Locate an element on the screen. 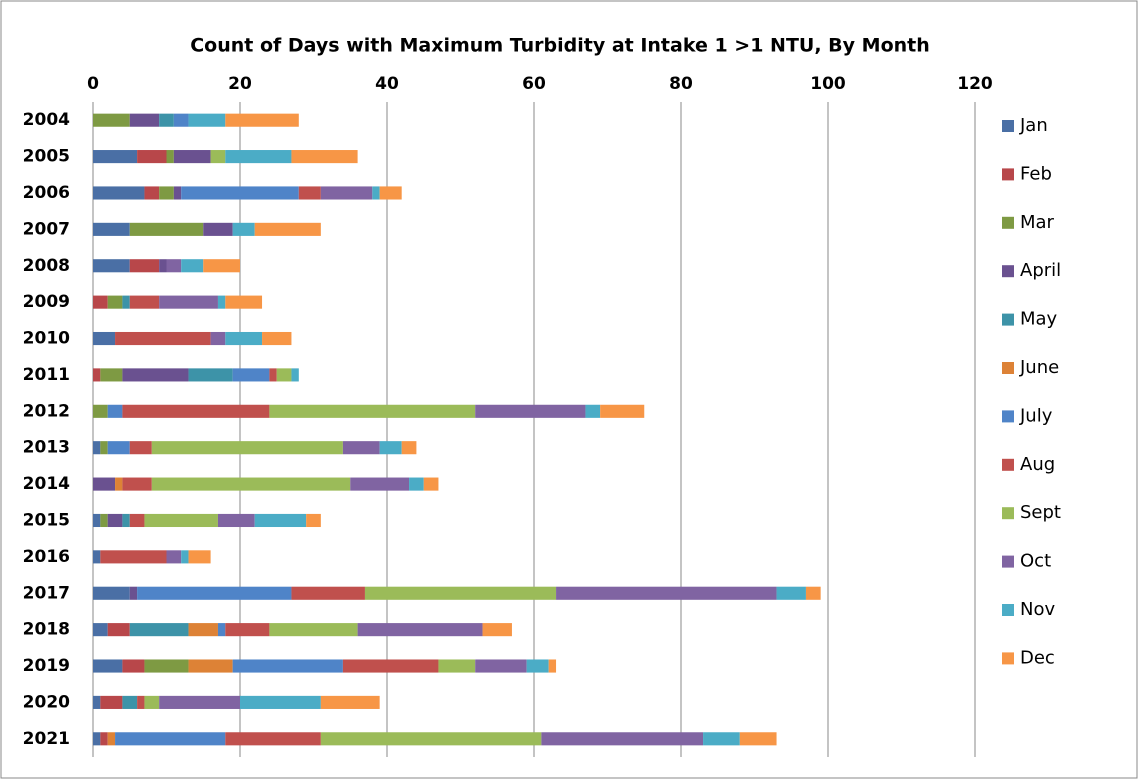 Image resolution: width=1138 pixels, height=779 pixels. x-tick-label: 40 is located at coordinates (387, 84).